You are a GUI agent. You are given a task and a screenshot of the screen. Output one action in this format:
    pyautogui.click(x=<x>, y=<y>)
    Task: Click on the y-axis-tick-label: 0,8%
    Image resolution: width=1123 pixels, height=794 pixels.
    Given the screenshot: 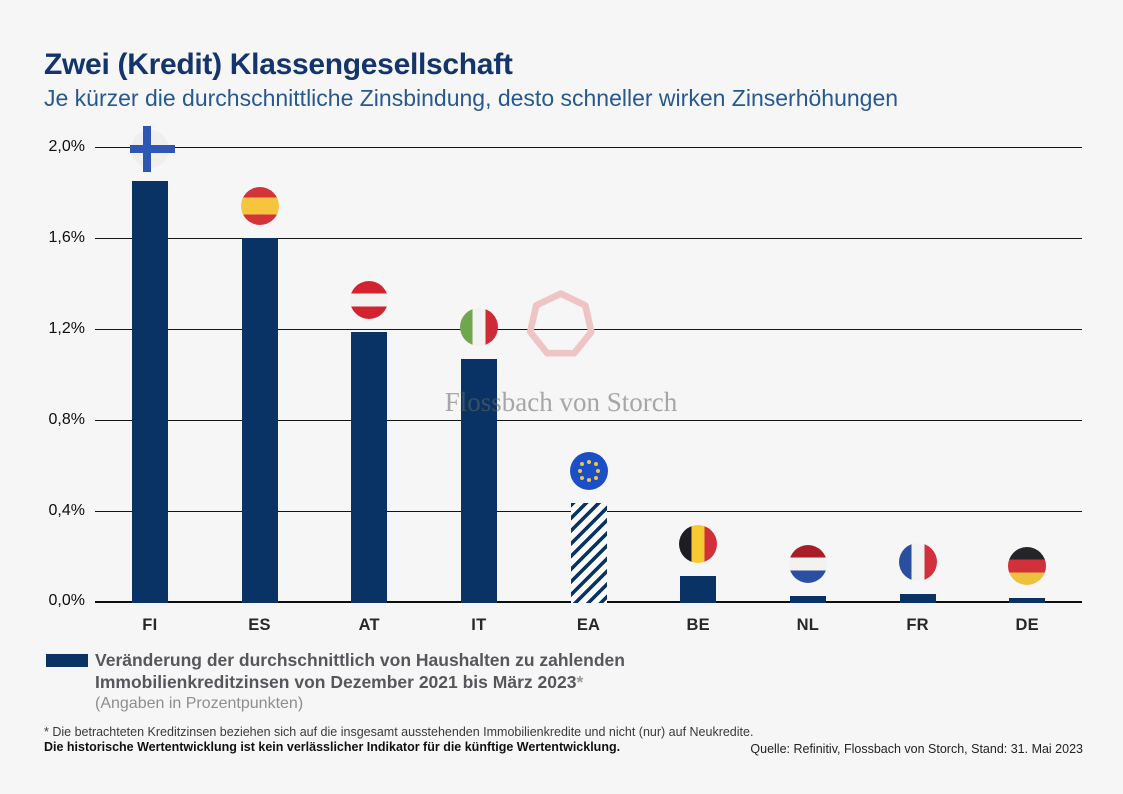 What is the action you would take?
    pyautogui.click(x=66, y=419)
    